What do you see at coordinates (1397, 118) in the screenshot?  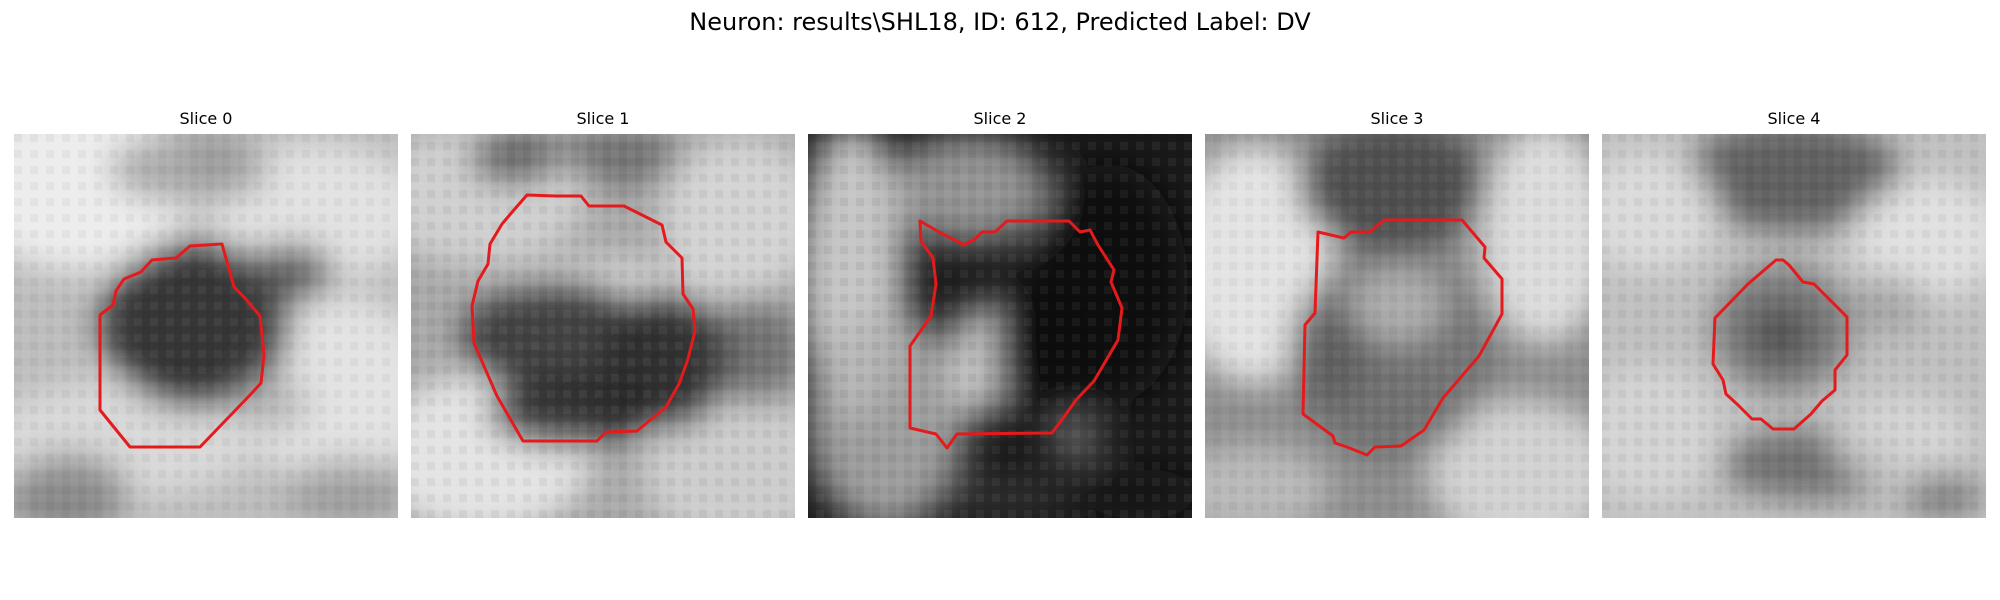 I see `slice-title-3: Slice 3` at bounding box center [1397, 118].